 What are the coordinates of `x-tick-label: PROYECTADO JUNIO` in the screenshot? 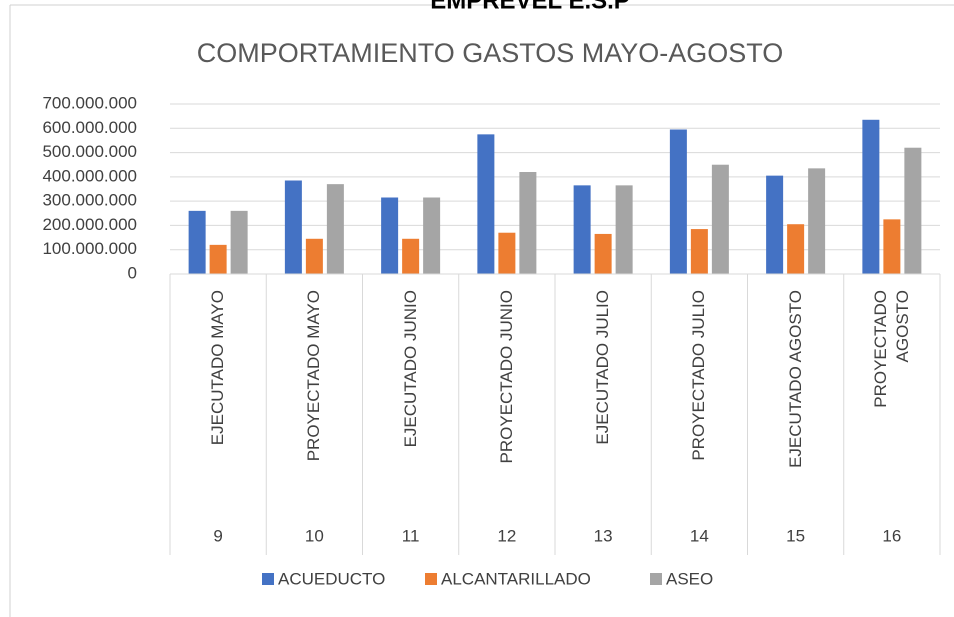 It's located at (506, 377).